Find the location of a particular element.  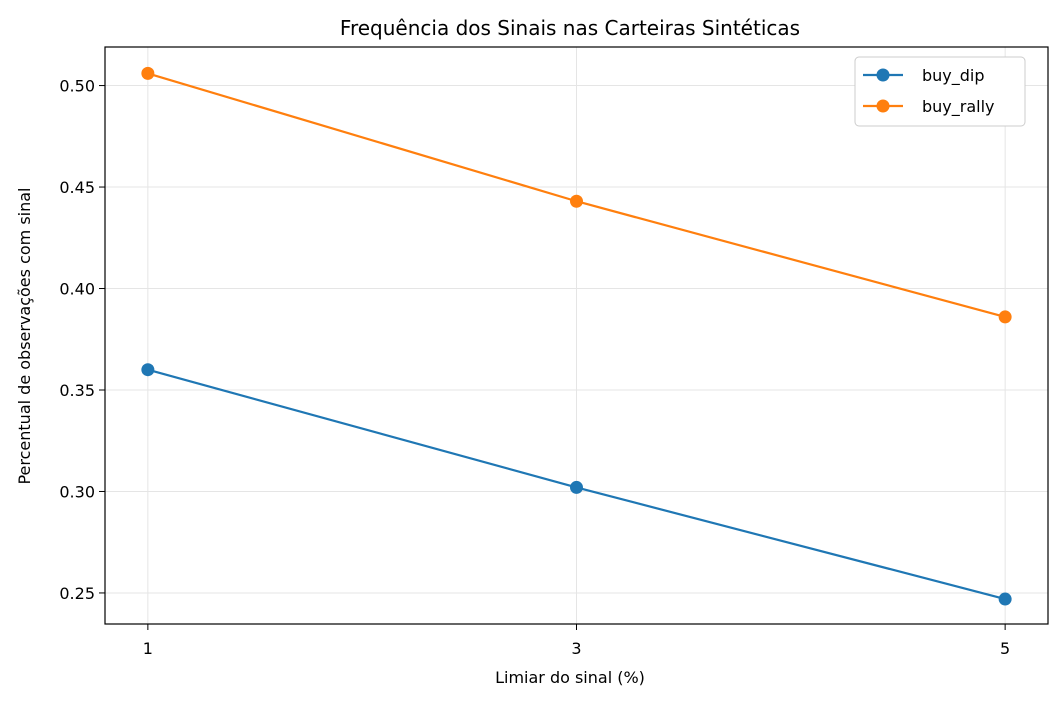

y-tick-label: 0.40 is located at coordinates (77, 289).